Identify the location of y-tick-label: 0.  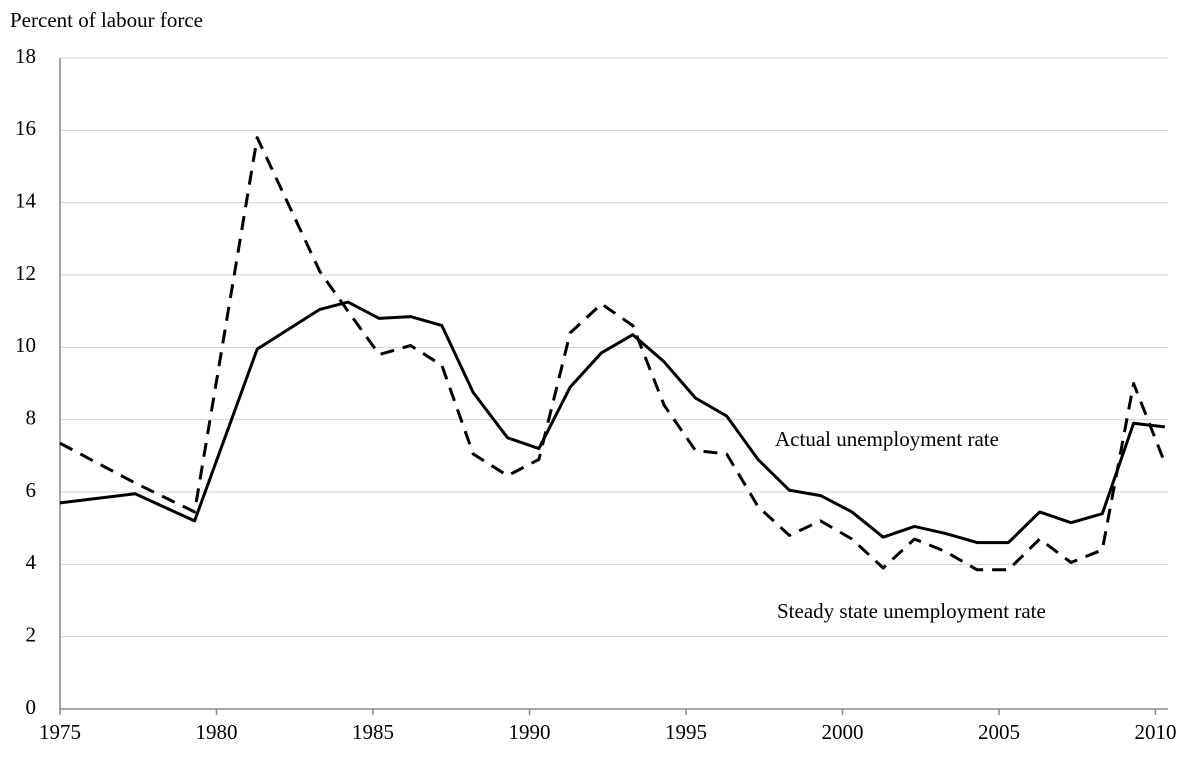
(31, 707).